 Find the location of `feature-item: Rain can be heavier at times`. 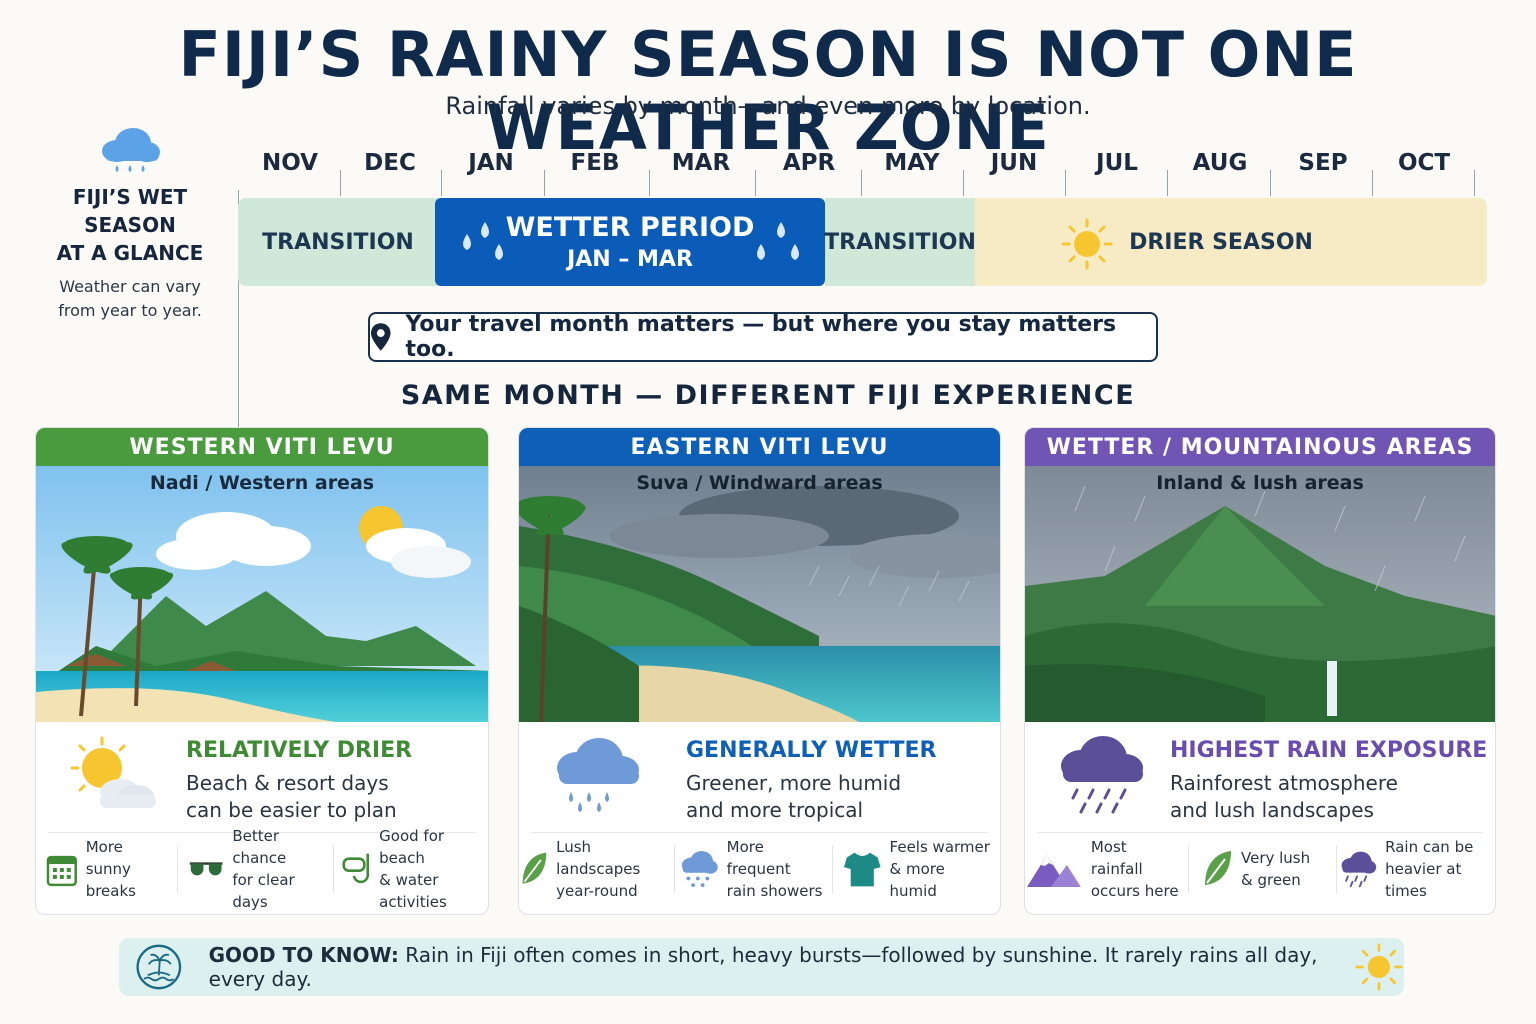

feature-item: Rain can be heavier at times is located at coordinates (1416, 869).